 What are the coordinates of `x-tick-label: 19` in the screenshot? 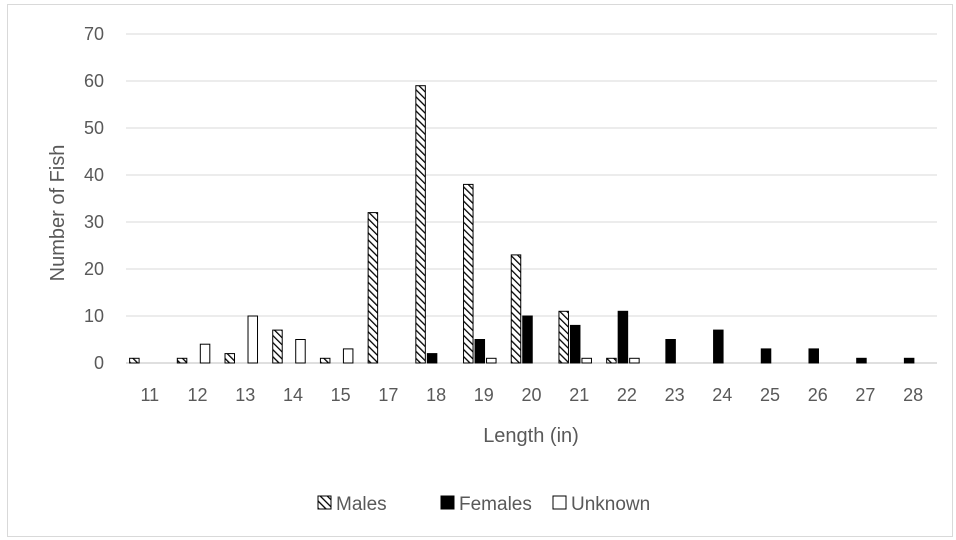 It's located at (484, 395).